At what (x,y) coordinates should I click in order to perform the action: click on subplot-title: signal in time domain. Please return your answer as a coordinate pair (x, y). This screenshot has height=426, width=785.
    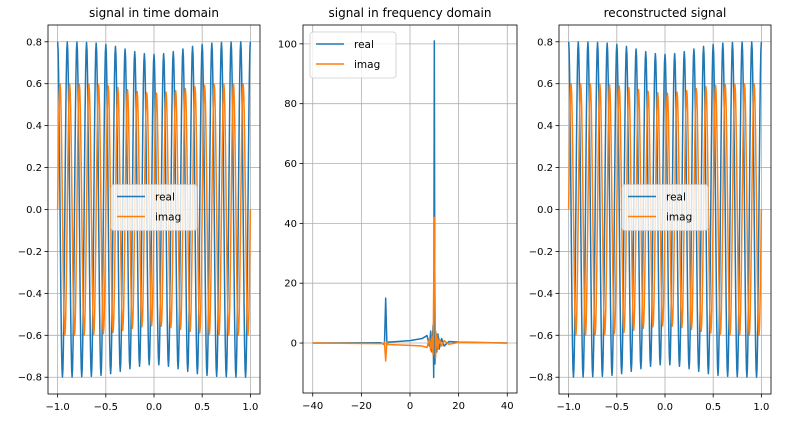
    Looking at the image, I should click on (154, 13).